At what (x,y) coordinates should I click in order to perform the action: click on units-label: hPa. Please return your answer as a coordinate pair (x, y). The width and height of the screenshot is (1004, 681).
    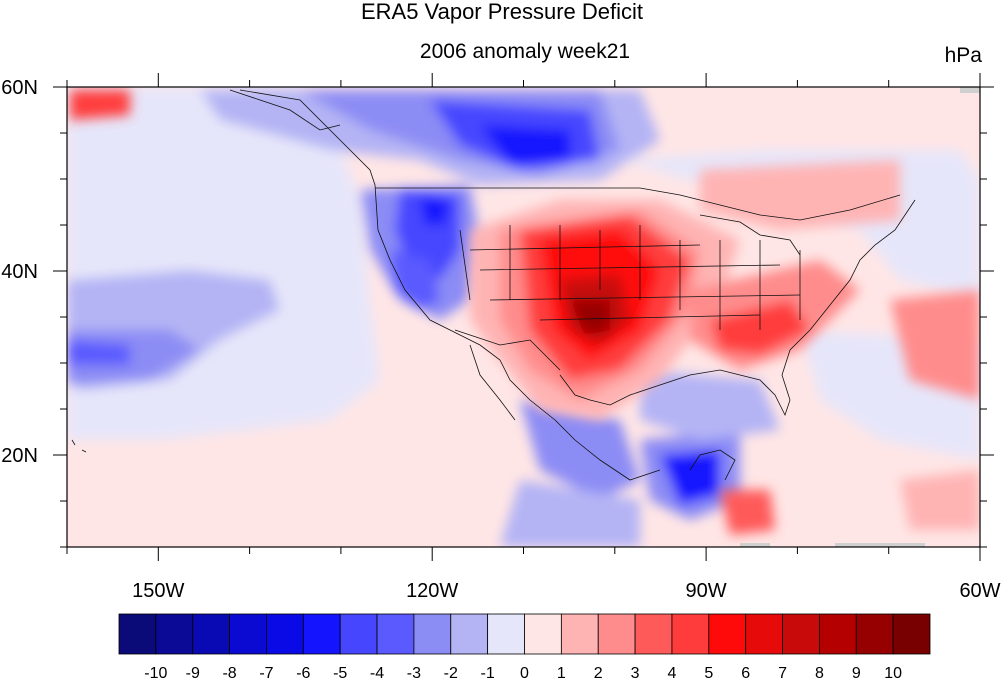
    Looking at the image, I should click on (963, 55).